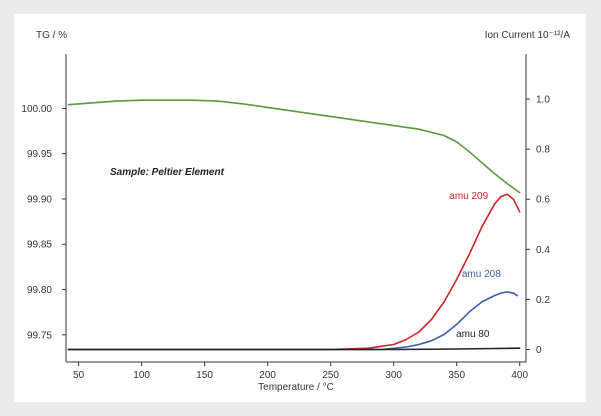 The height and width of the screenshot is (416, 601). I want to click on x-axis-title: Temperature / °C, so click(296, 387).